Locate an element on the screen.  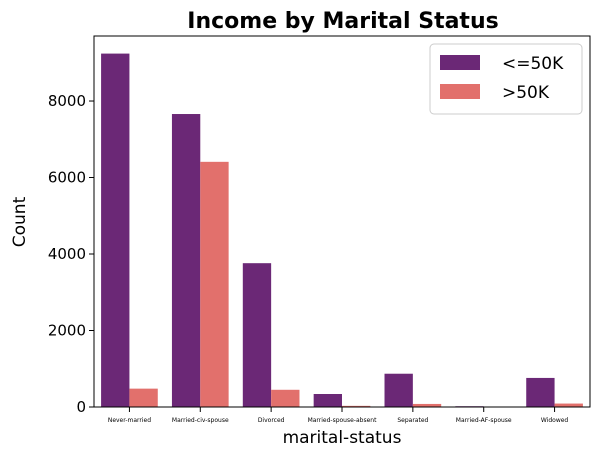
bar-le50k-separated is located at coordinates (398, 390).